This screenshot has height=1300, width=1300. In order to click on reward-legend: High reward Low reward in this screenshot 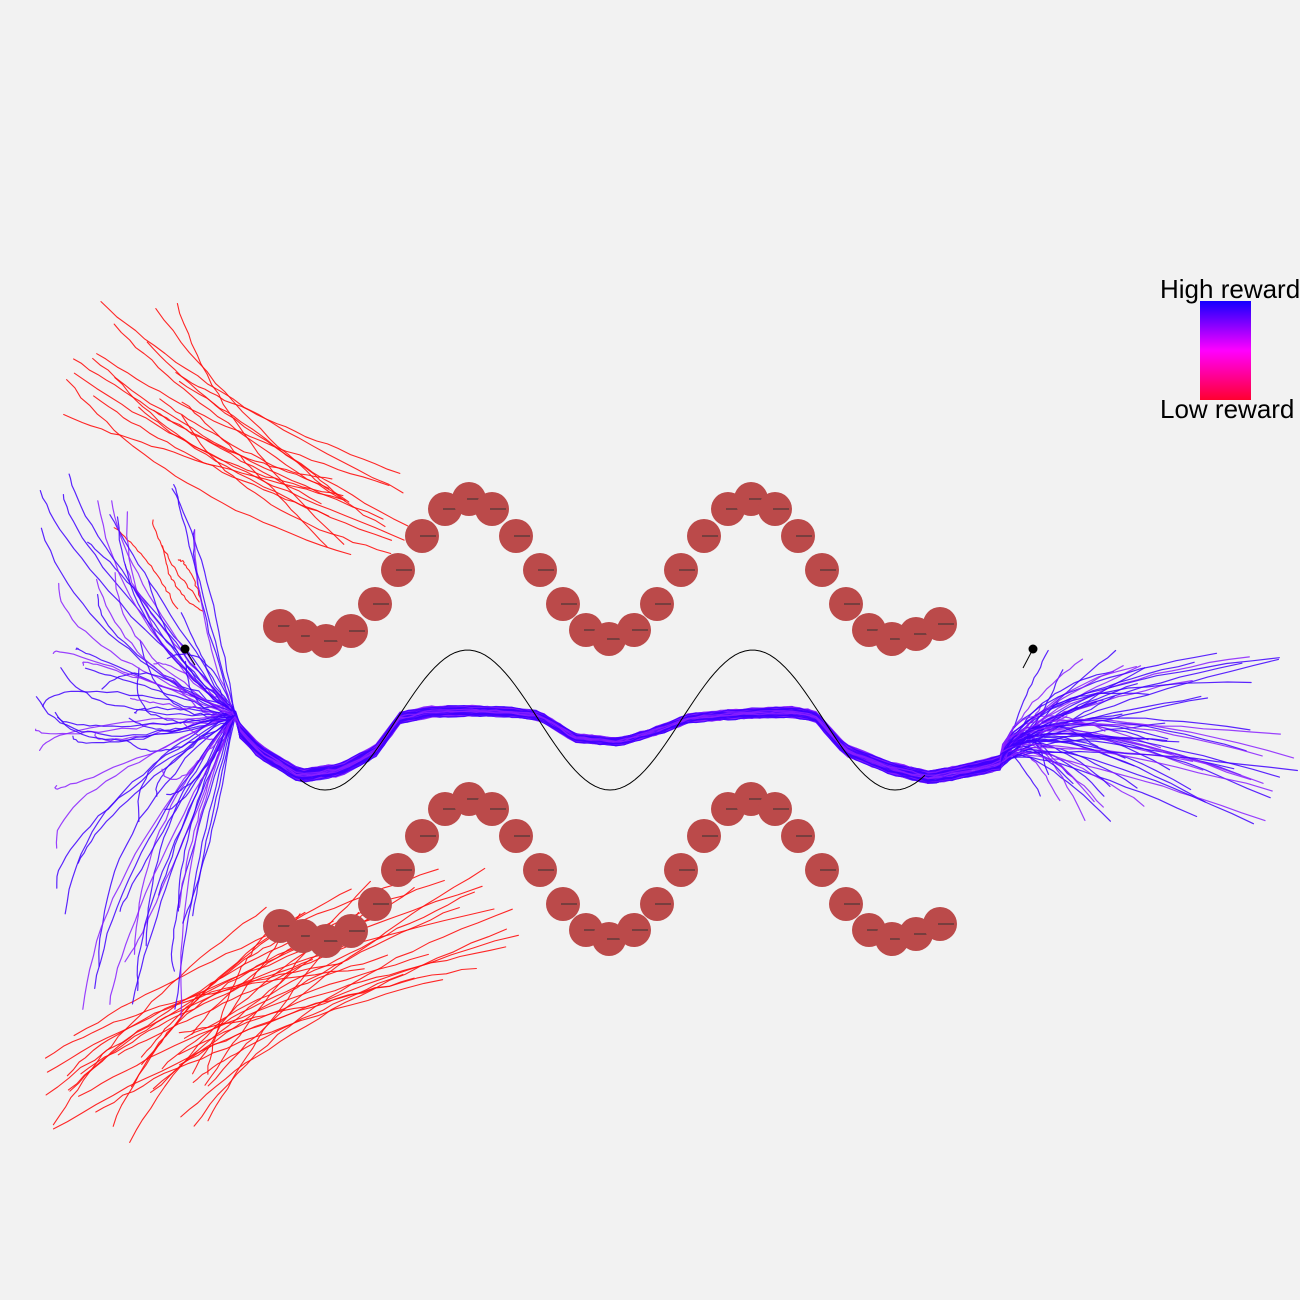, I will do `click(1230, 349)`.